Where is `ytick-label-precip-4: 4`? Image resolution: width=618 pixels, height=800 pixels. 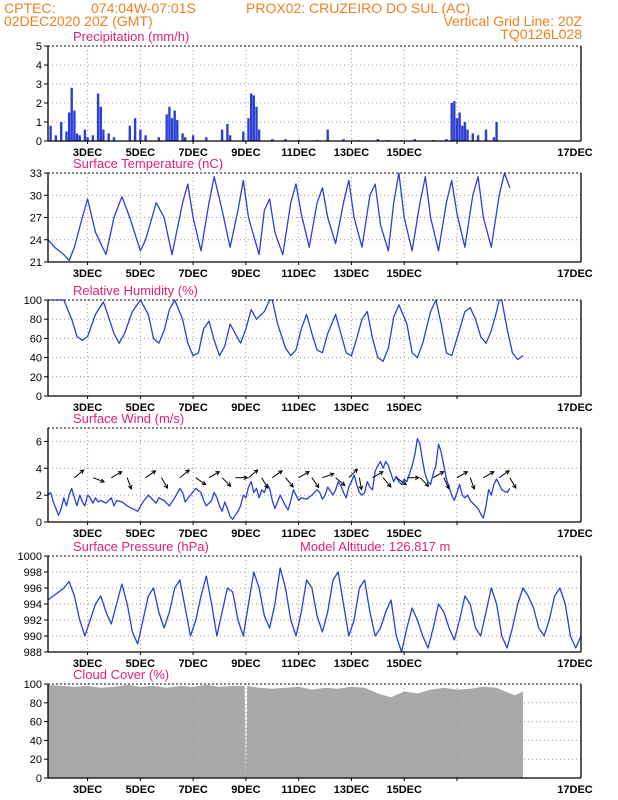 ytick-label-precip-4: 4 is located at coordinates (39, 66).